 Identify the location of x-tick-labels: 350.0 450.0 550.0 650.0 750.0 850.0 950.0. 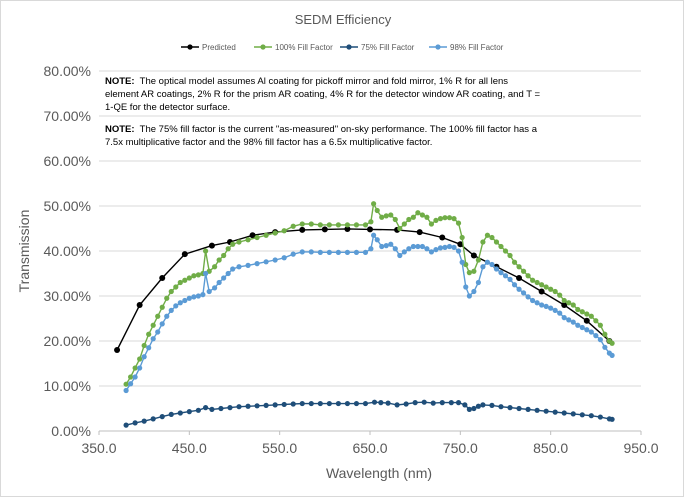
(369, 448).